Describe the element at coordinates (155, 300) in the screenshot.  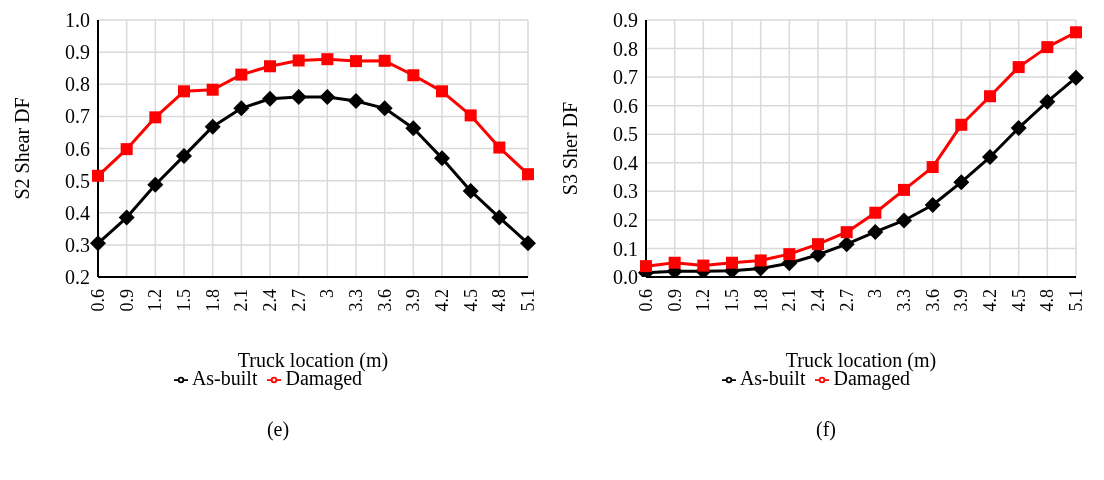
I see `x-tick-label: 1.2` at that location.